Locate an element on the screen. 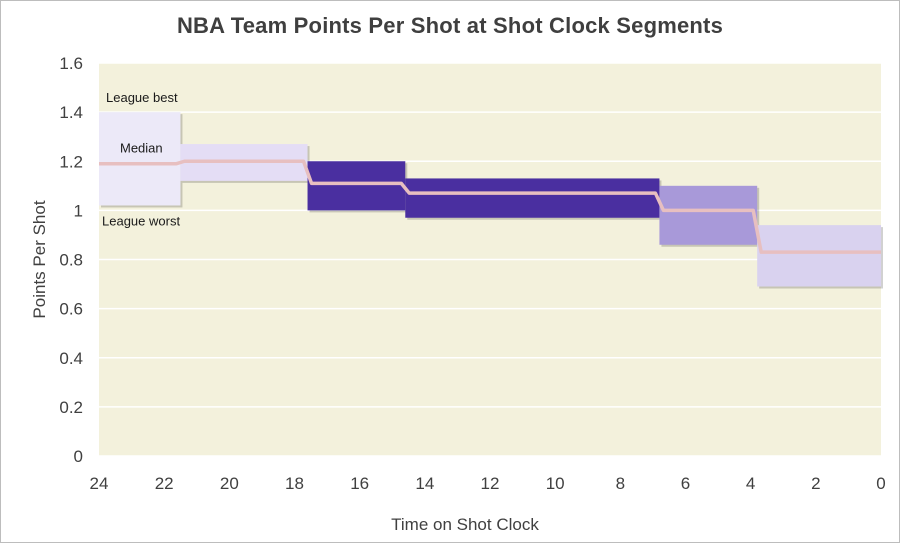 This screenshot has width=900, height=543. y-axis-ticks: 0 0.2 0.4 0.6 0.8 1 1.2 1.4 1.6 is located at coordinates (71, 260).